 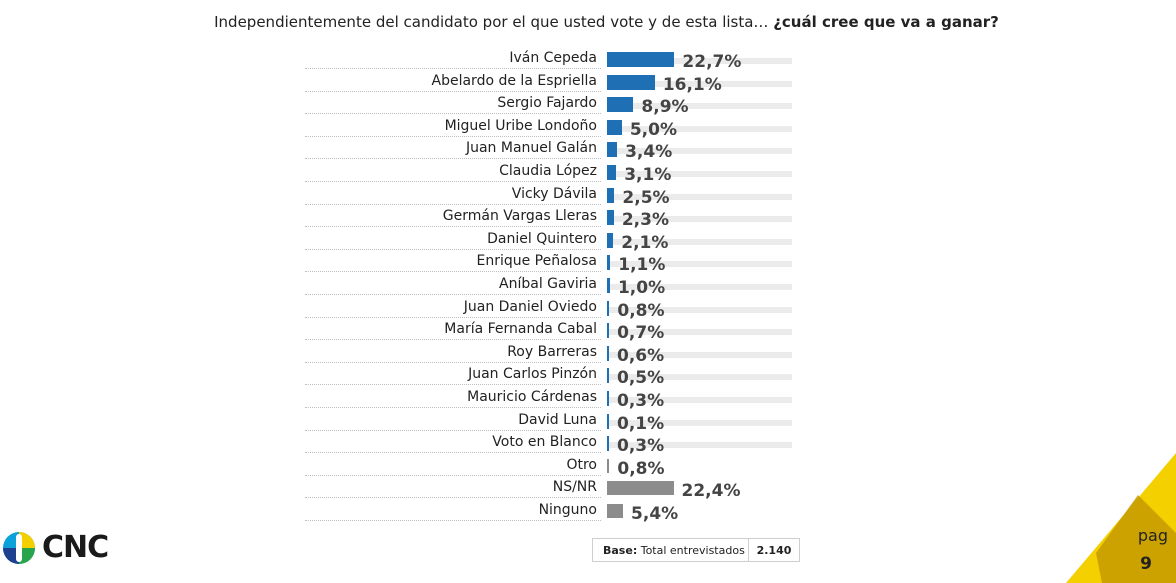 I want to click on value-label: 2,5%, so click(x=646, y=197).